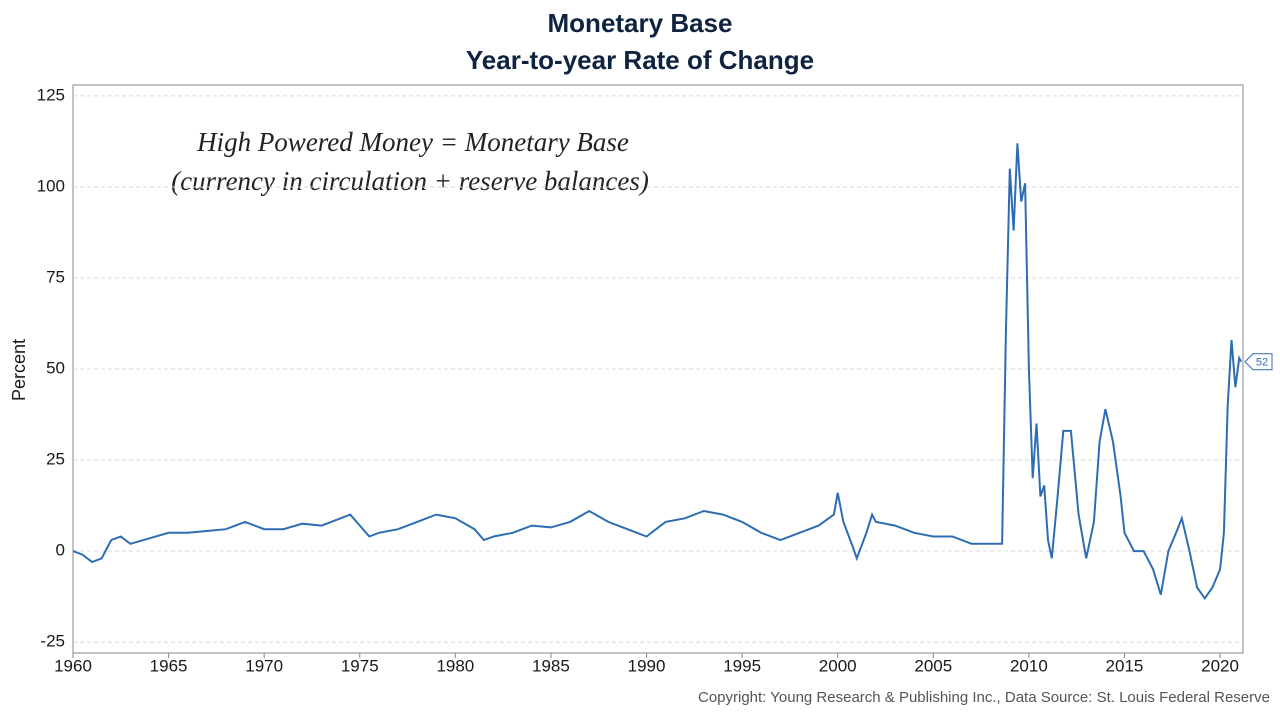  I want to click on x-tick-label: 1995, so click(742, 665).